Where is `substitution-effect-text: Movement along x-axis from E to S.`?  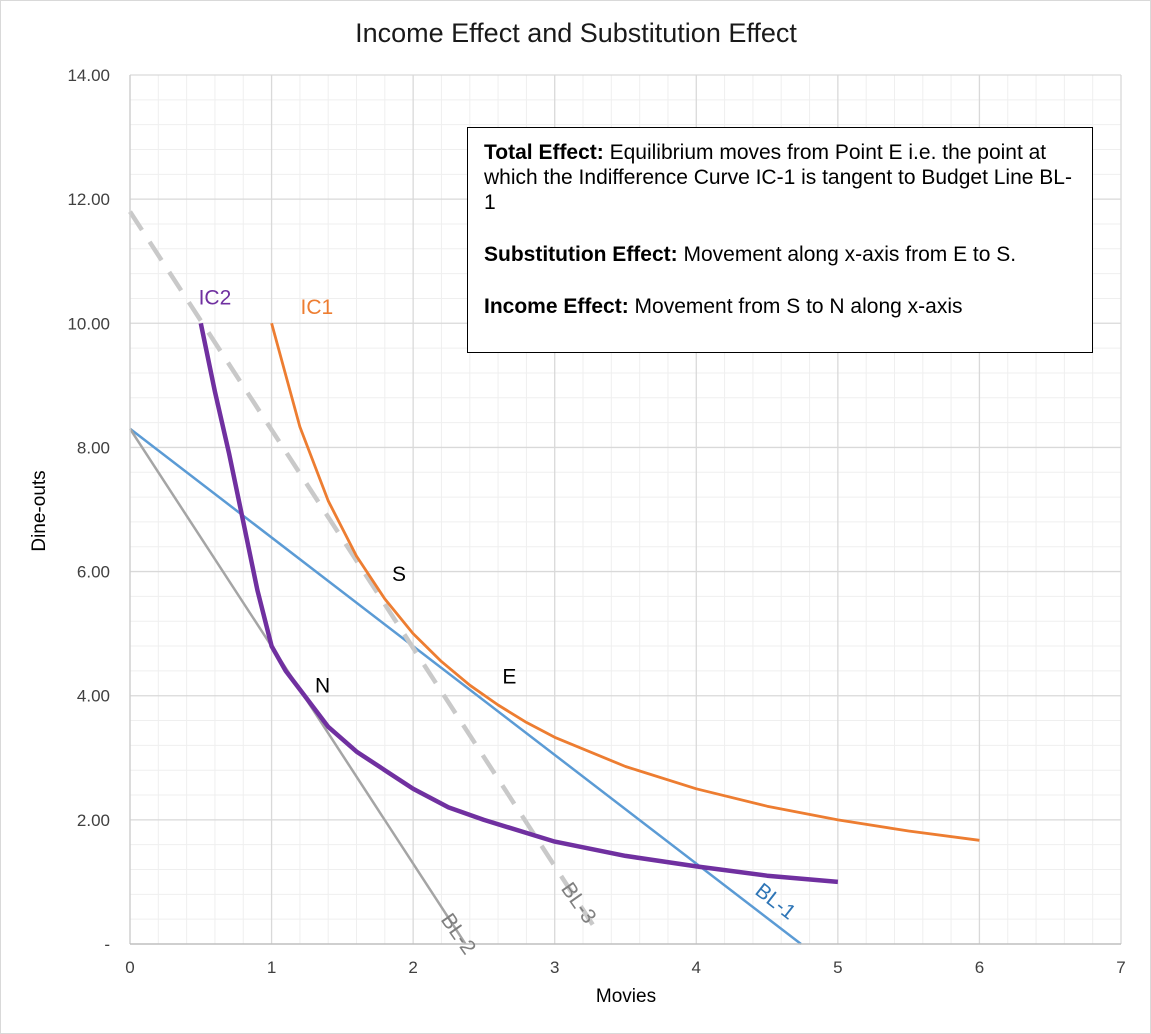
substitution-effect-text: Movement along x-axis from E to S. is located at coordinates (847, 254).